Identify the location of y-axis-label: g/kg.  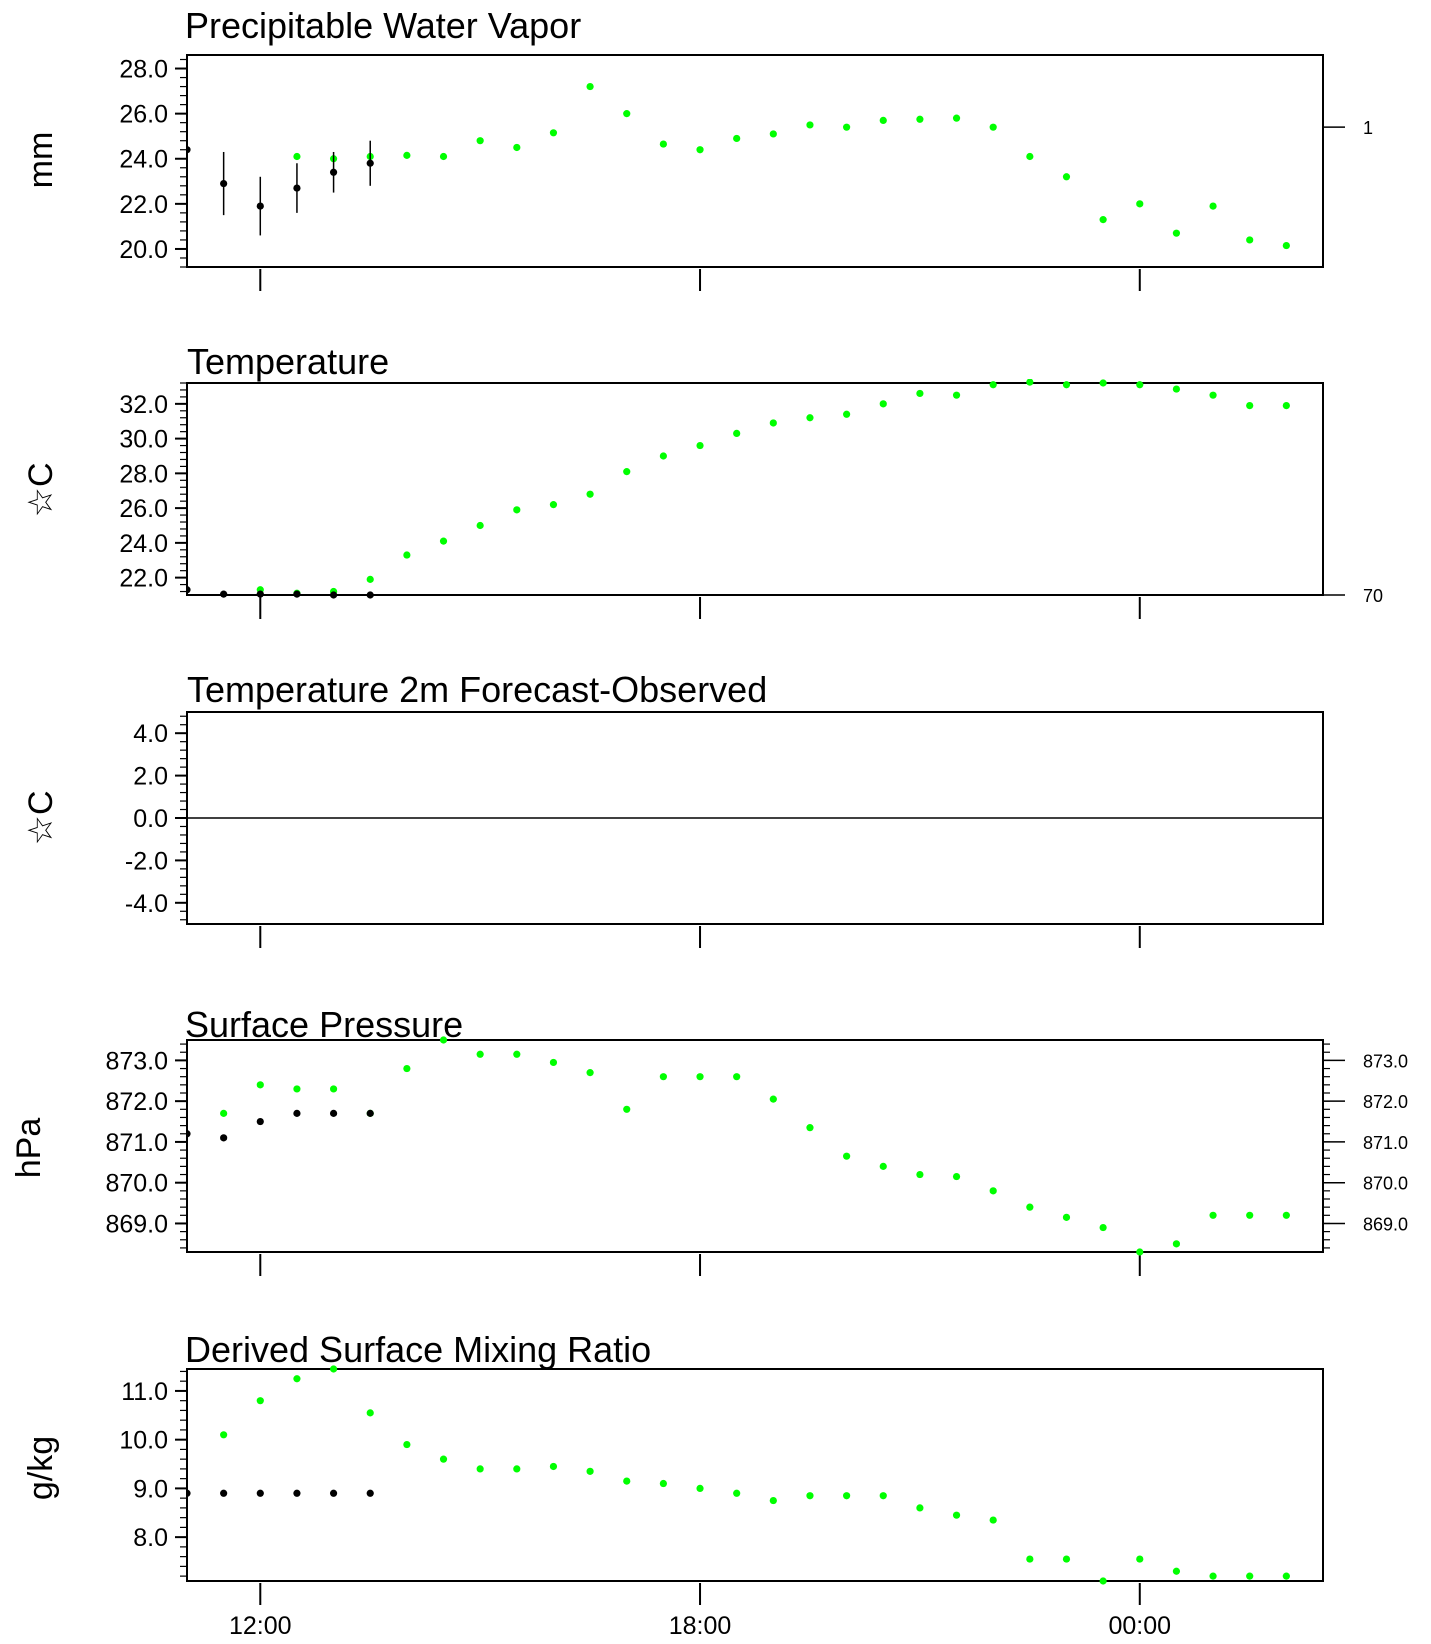
(41, 1468).